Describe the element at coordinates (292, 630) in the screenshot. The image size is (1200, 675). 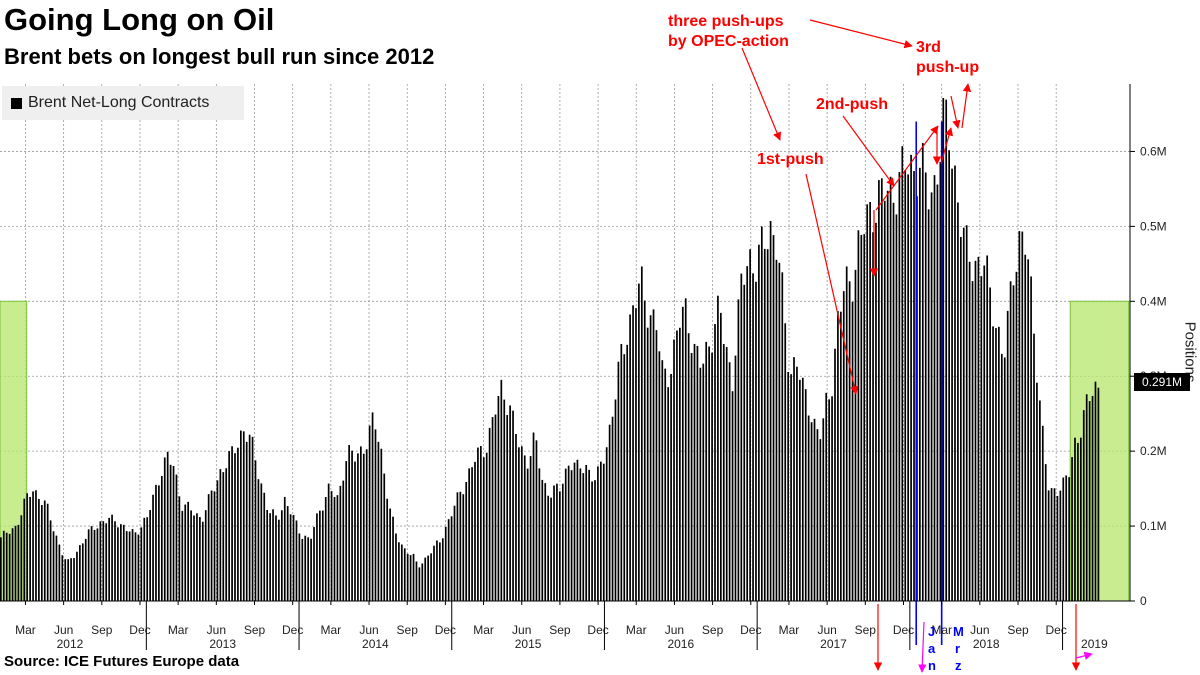
I see `x-month-label: Dec` at that location.